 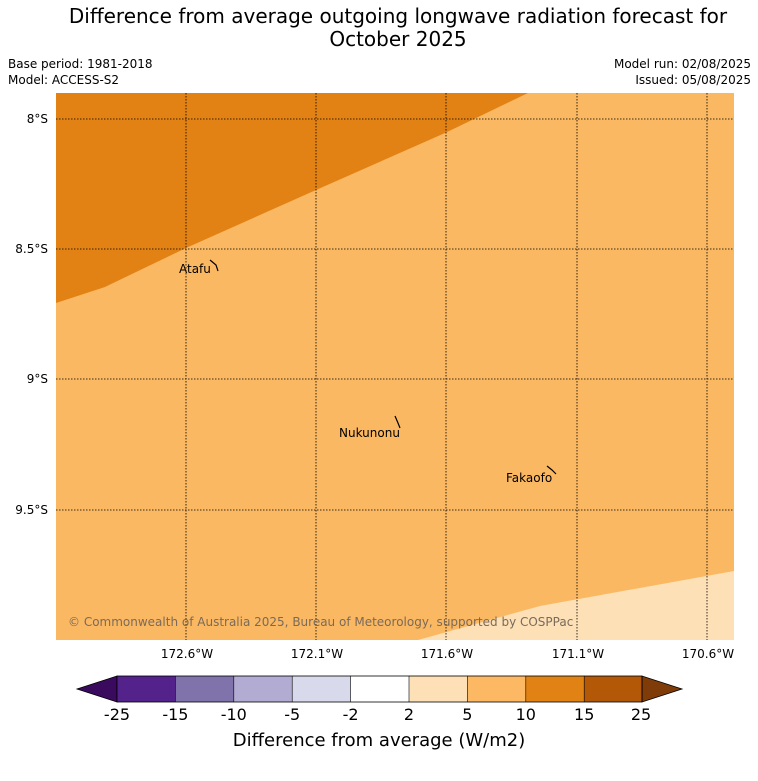 I want to click on model-name: Model: ACCESS-S2, so click(x=64, y=80).